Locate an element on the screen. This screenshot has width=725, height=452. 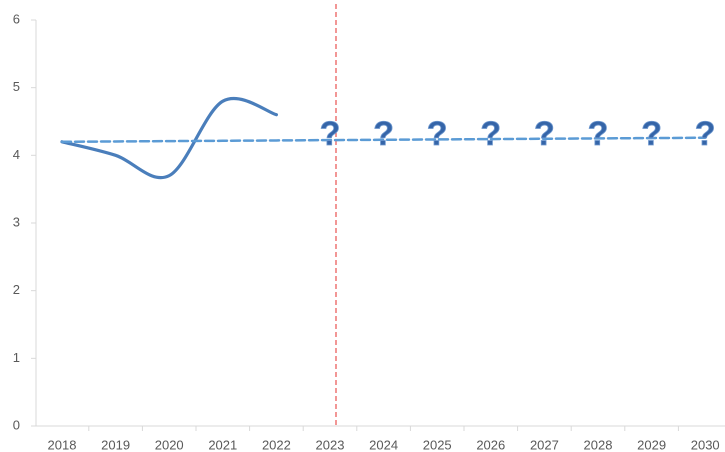
x-tick-label: 2026 is located at coordinates (490, 444).